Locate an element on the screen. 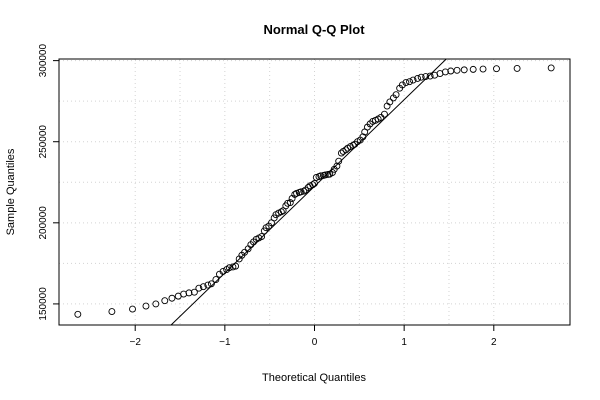  y-tick-label: 300000 is located at coordinates (43, 61).